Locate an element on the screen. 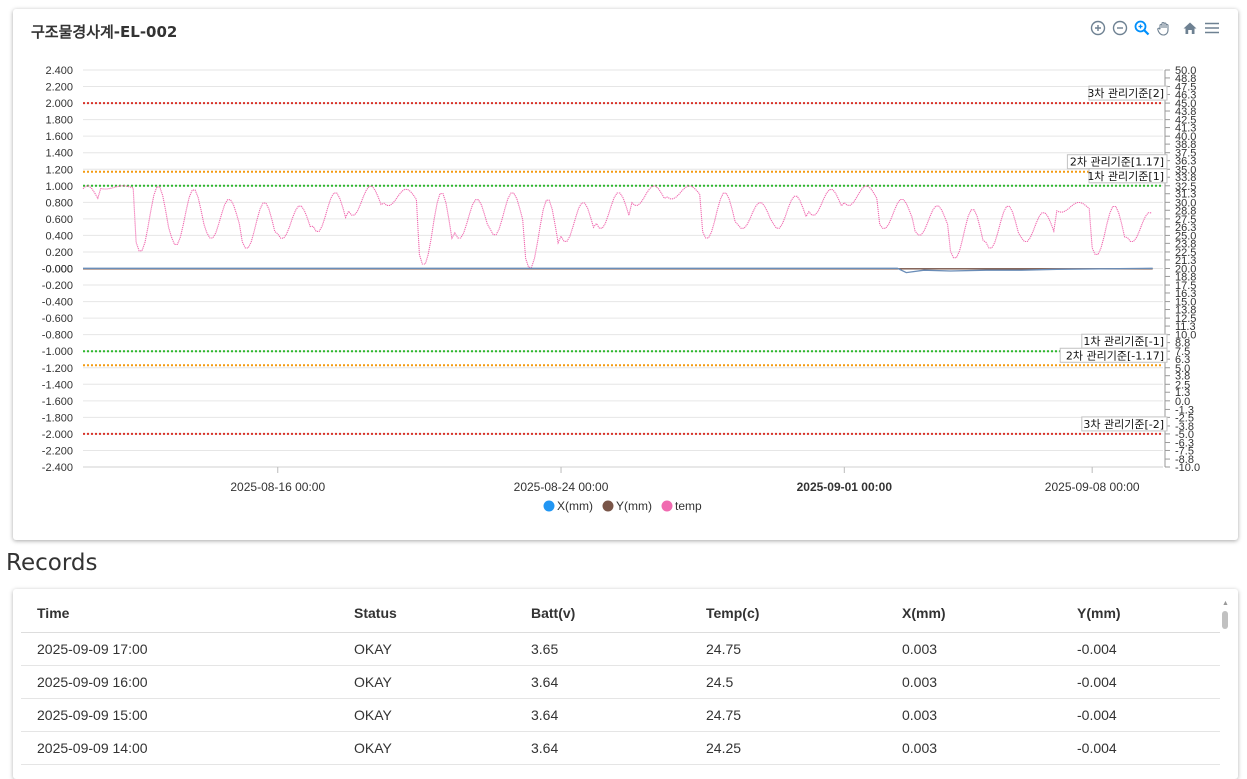  y-right-tick-label: 0.0 is located at coordinates (1182, 402).